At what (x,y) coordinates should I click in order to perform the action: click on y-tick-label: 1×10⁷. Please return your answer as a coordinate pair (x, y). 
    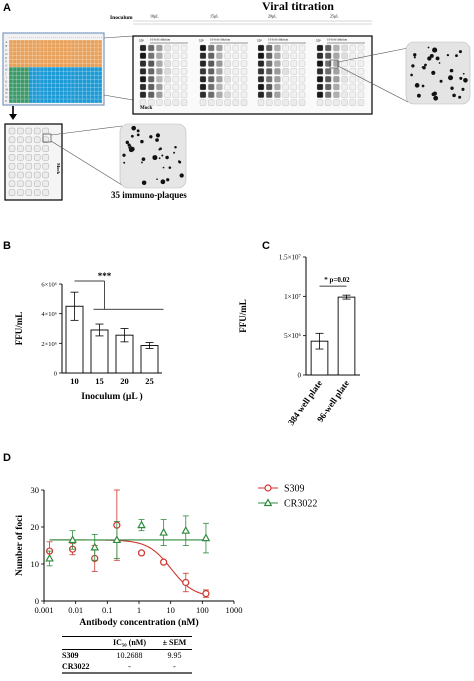
    Looking at the image, I should click on (292, 297).